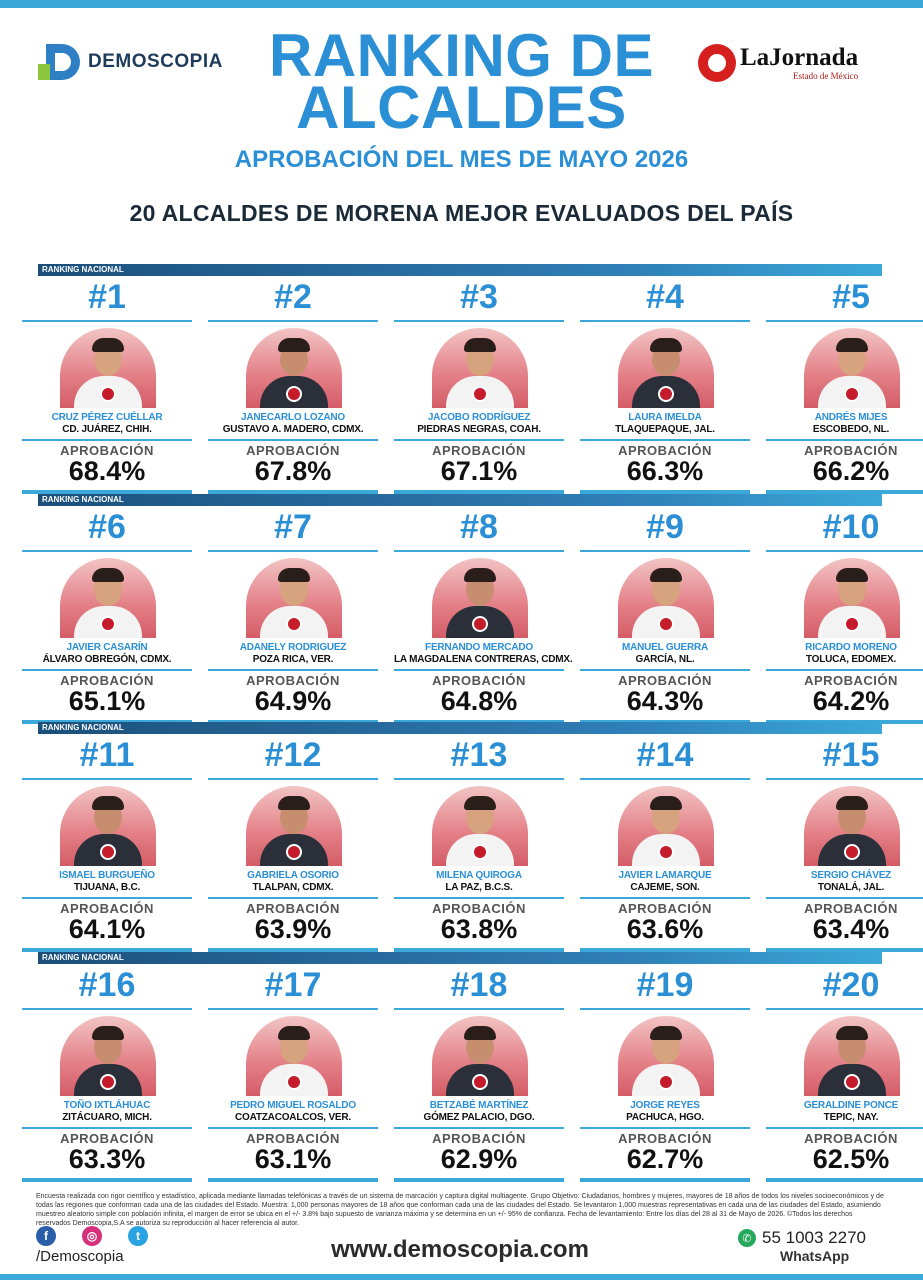 This screenshot has height=1280, width=923. I want to click on rank-number: #14, so click(665, 755).